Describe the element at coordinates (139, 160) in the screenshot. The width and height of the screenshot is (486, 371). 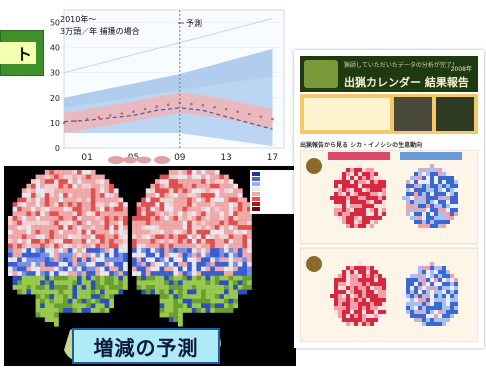
I see `boar-silhouettes` at that location.